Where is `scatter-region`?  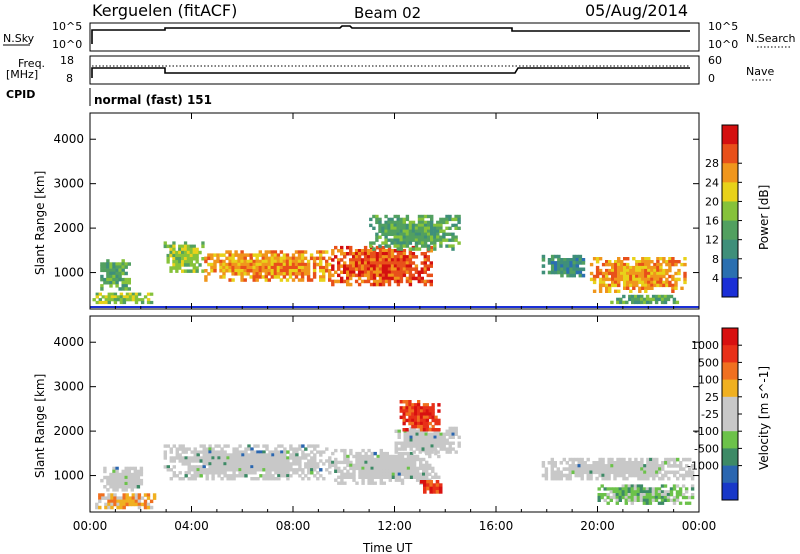 scatter-region is located at coordinates (420, 416).